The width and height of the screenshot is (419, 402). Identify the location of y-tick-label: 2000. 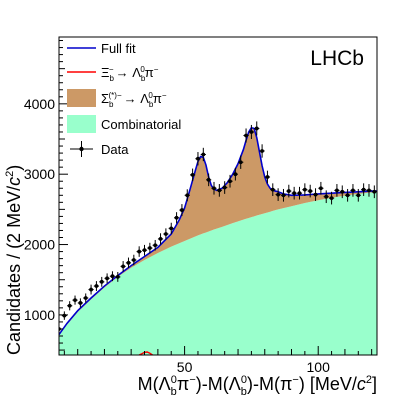
(39, 245).